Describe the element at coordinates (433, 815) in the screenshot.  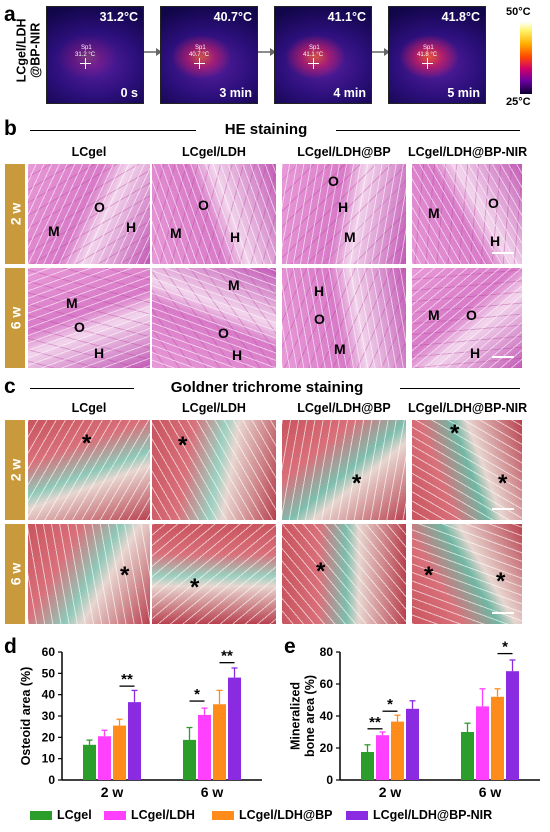
I see `legend-label: LCgel/LDH@BP-NIR` at that location.